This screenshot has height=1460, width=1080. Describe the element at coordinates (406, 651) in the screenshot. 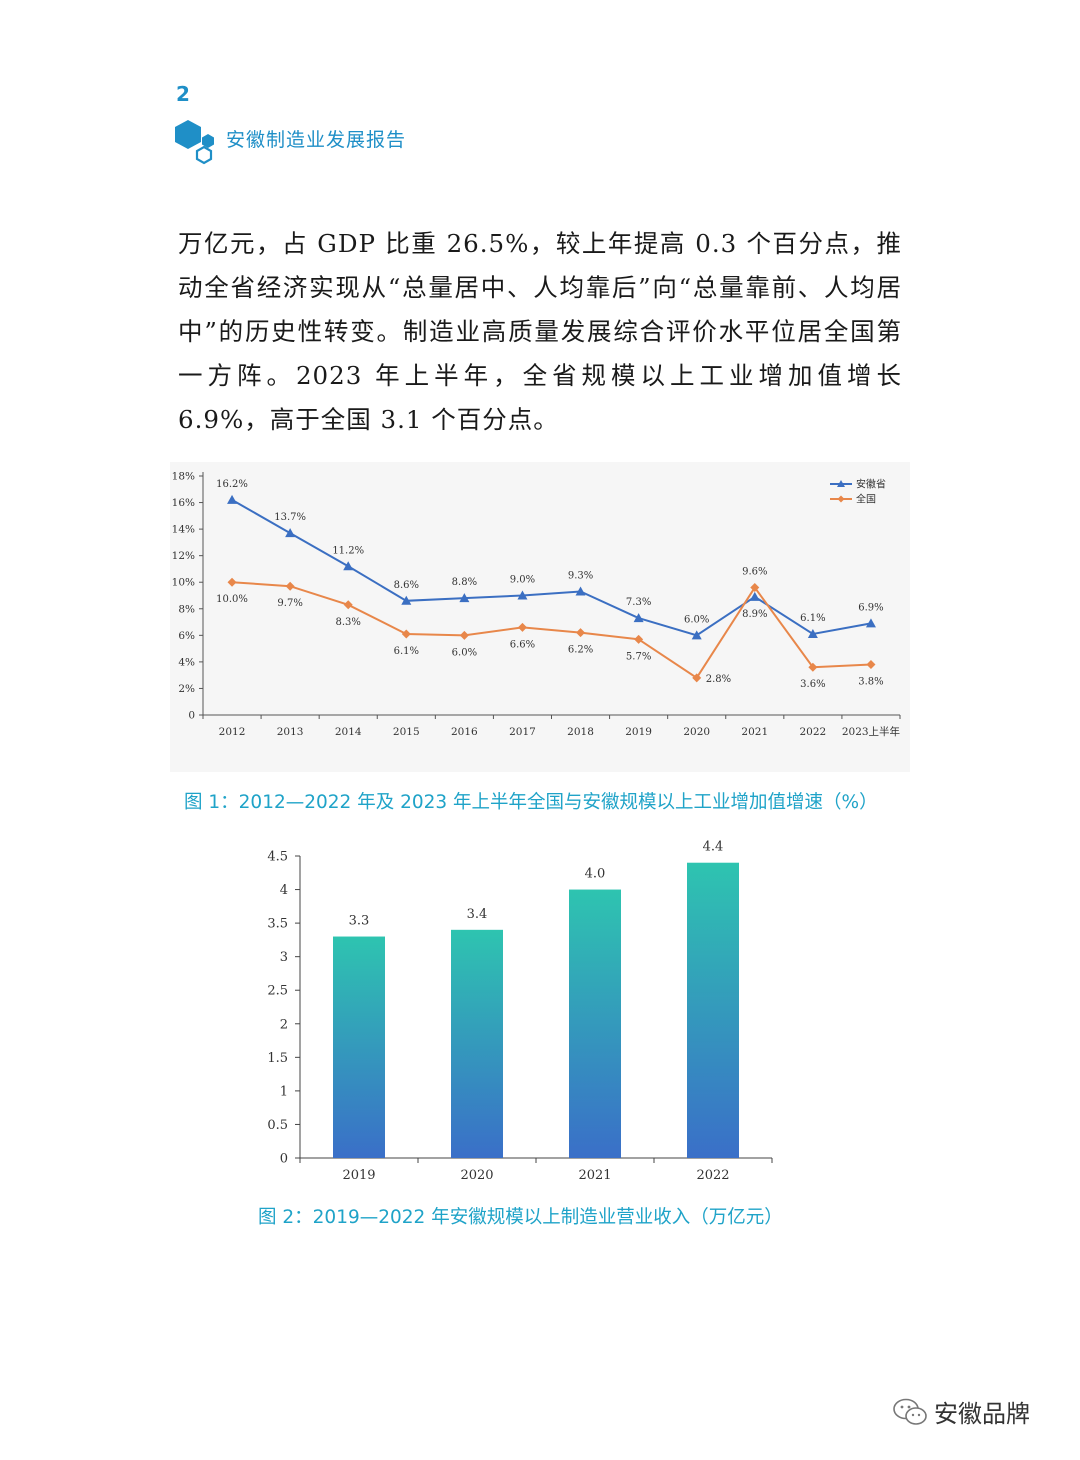

I see `chart1-data-label-national: 6.1%` at that location.